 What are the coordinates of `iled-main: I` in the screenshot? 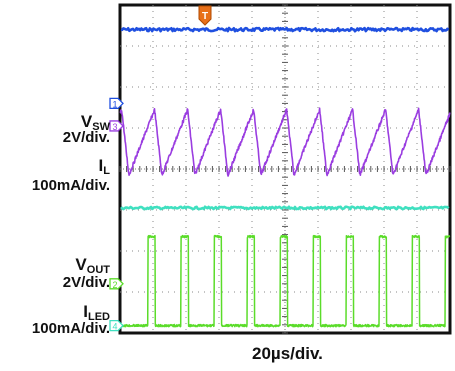 It's located at (85, 311).